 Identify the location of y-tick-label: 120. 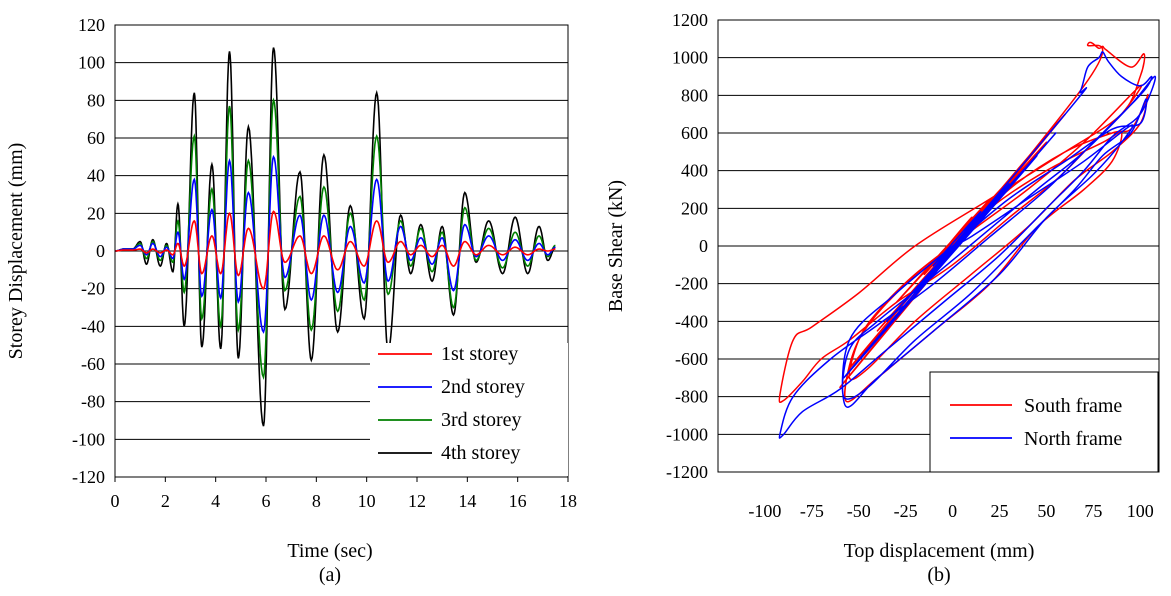
(91, 25).